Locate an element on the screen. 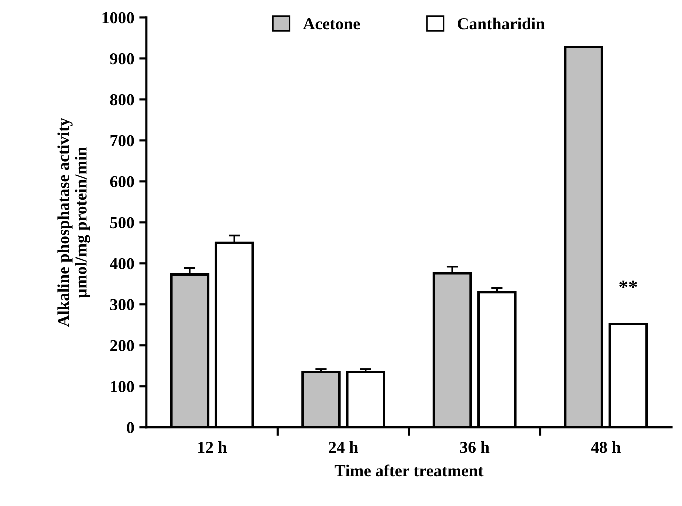 The width and height of the screenshot is (682, 506). x-tick-label: 48 h is located at coordinates (606, 447).